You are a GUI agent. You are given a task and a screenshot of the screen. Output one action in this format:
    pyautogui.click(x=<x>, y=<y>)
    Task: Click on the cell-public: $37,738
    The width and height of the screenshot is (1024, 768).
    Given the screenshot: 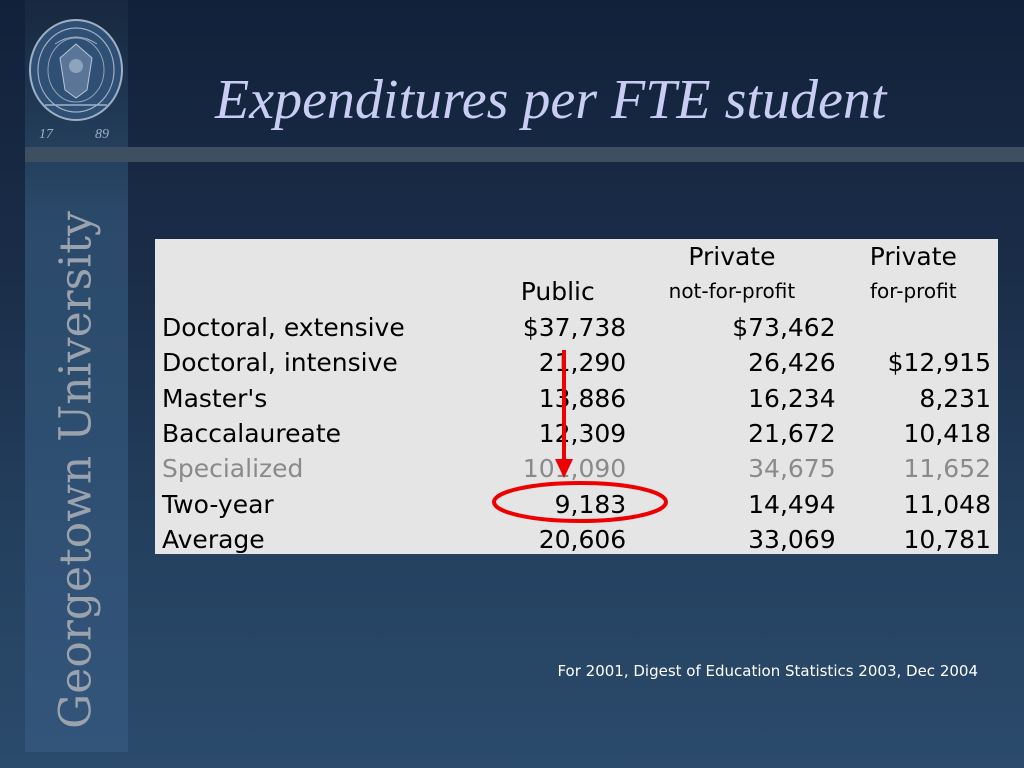 What is the action you would take?
    pyautogui.click(x=574, y=327)
    